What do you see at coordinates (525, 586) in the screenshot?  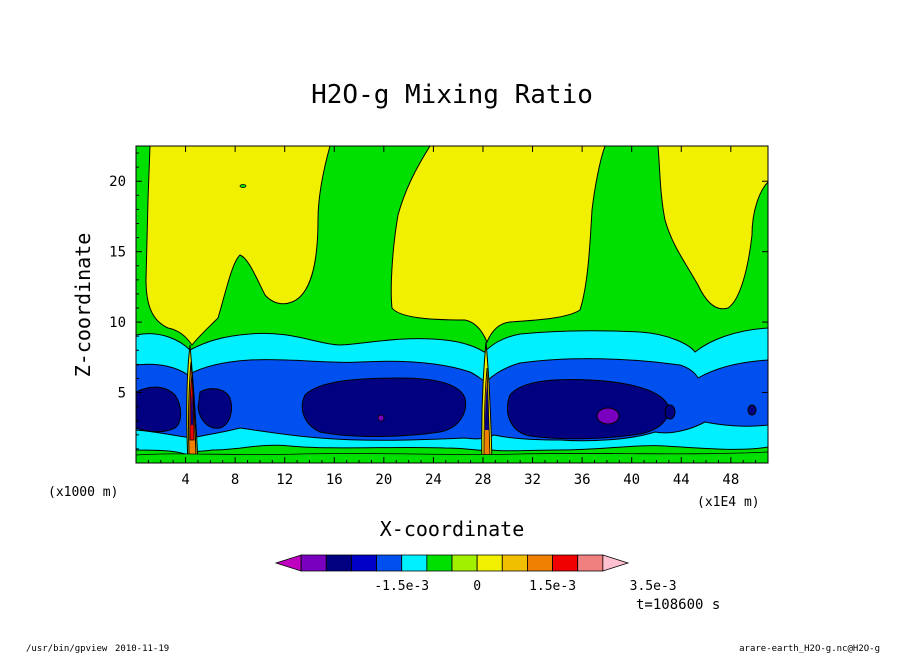 I see `colorbar-labels: -1.5e-3 0 1.5e-3 3.5e-3` at bounding box center [525, 586].